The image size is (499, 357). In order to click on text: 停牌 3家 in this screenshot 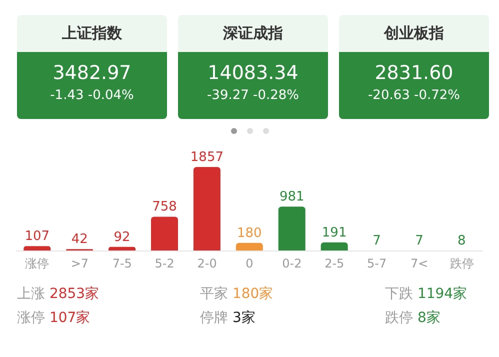, I will do `click(228, 318)`.